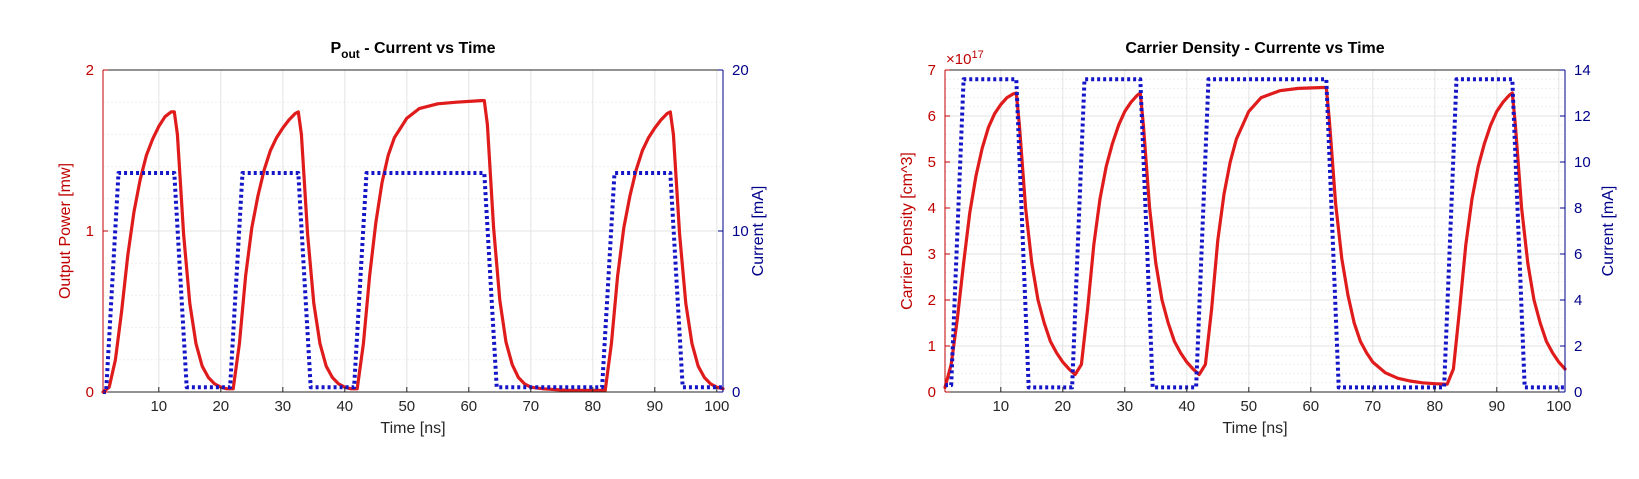 This screenshot has width=1639, height=479. I want to click on y-left-tick-label: 7, so click(932, 70).